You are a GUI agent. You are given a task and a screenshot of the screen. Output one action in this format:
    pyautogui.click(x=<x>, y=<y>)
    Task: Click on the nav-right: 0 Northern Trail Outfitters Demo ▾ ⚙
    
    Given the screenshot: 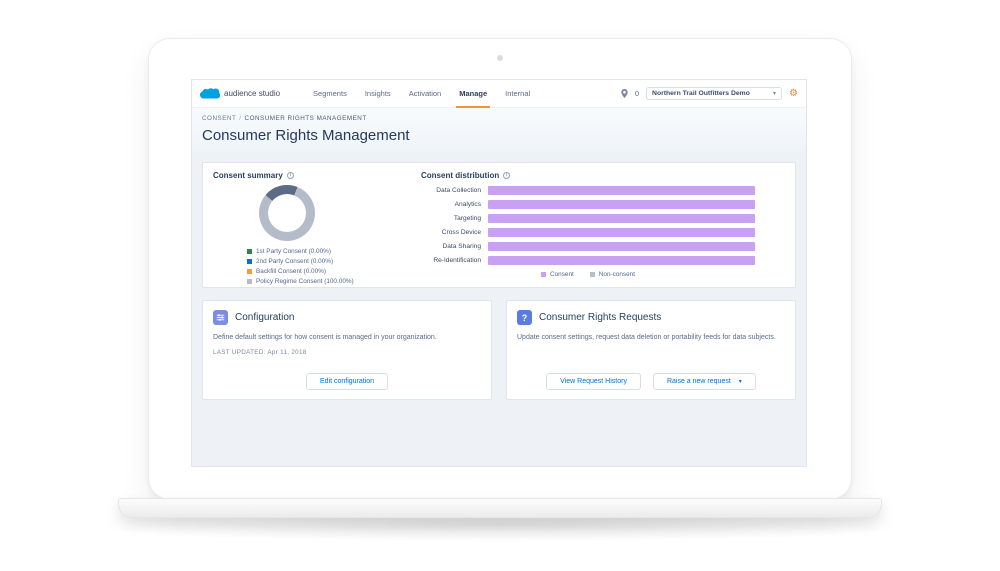 What is the action you would take?
    pyautogui.click(x=709, y=93)
    